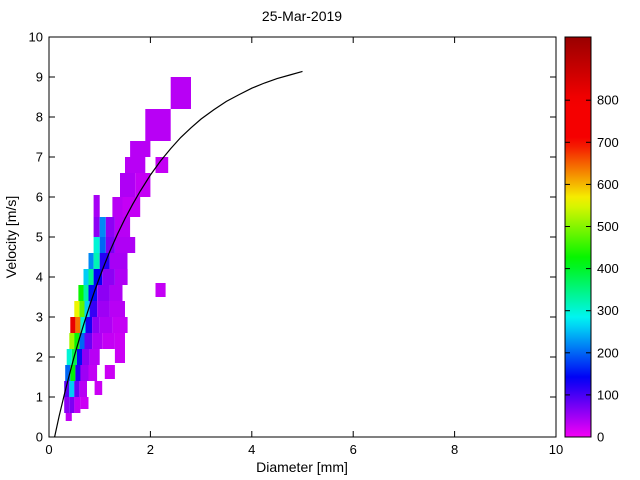  I want to click on colorbar-tick-label: 0, so click(600, 437).